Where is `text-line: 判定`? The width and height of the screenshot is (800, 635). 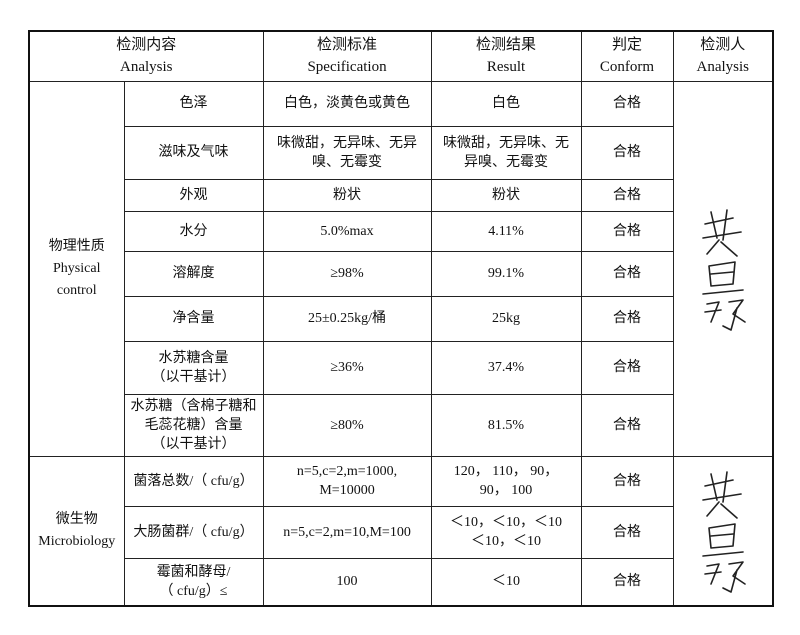 text-line: 判定 is located at coordinates (627, 45).